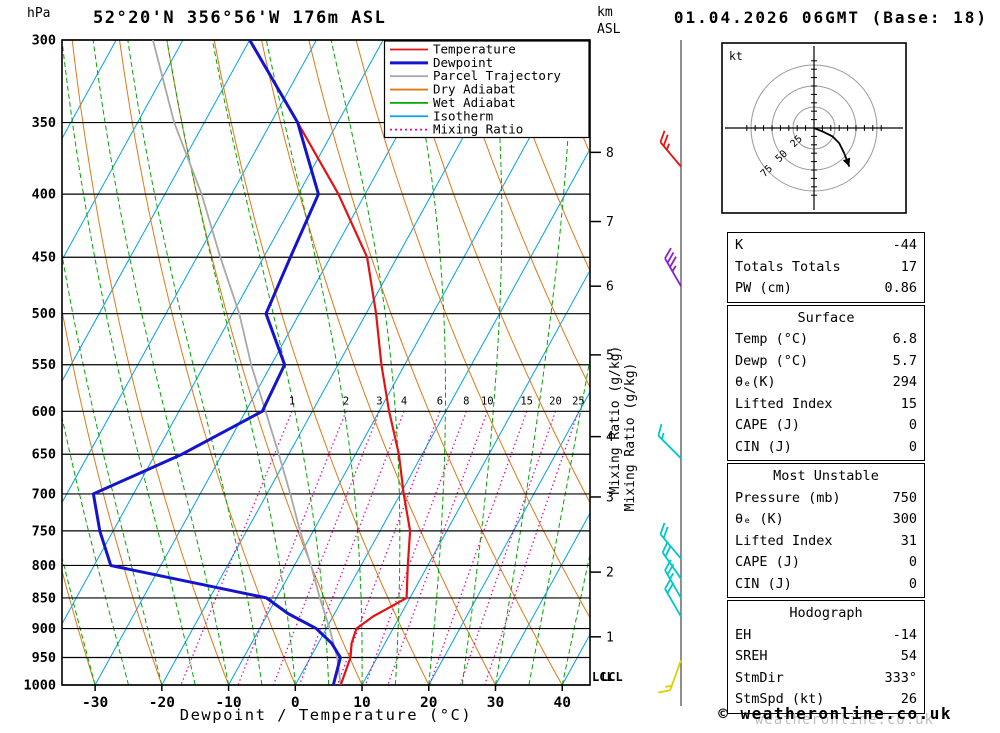 The width and height of the screenshot is (1000, 733). I want to click on km-tick-label: 7, so click(610, 222).